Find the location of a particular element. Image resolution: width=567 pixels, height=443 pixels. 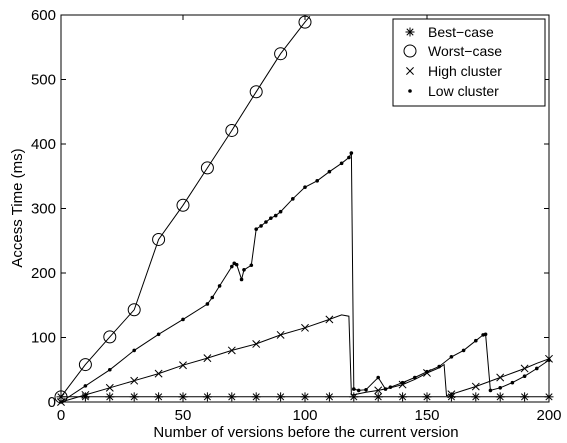

legend-marker-high-cluster is located at coordinates (410, 71).